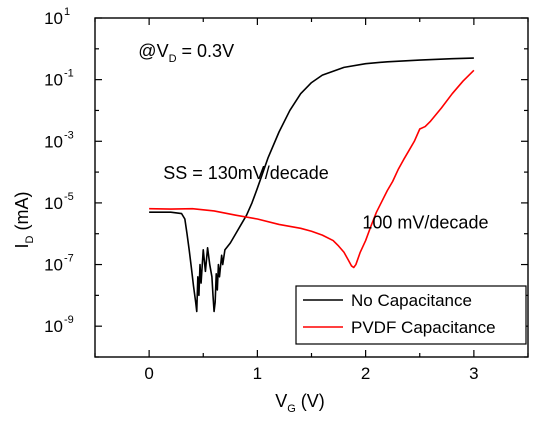  What do you see at coordinates (22, 245) in the screenshot?
I see `y-axis-title-main: I` at bounding box center [22, 245].